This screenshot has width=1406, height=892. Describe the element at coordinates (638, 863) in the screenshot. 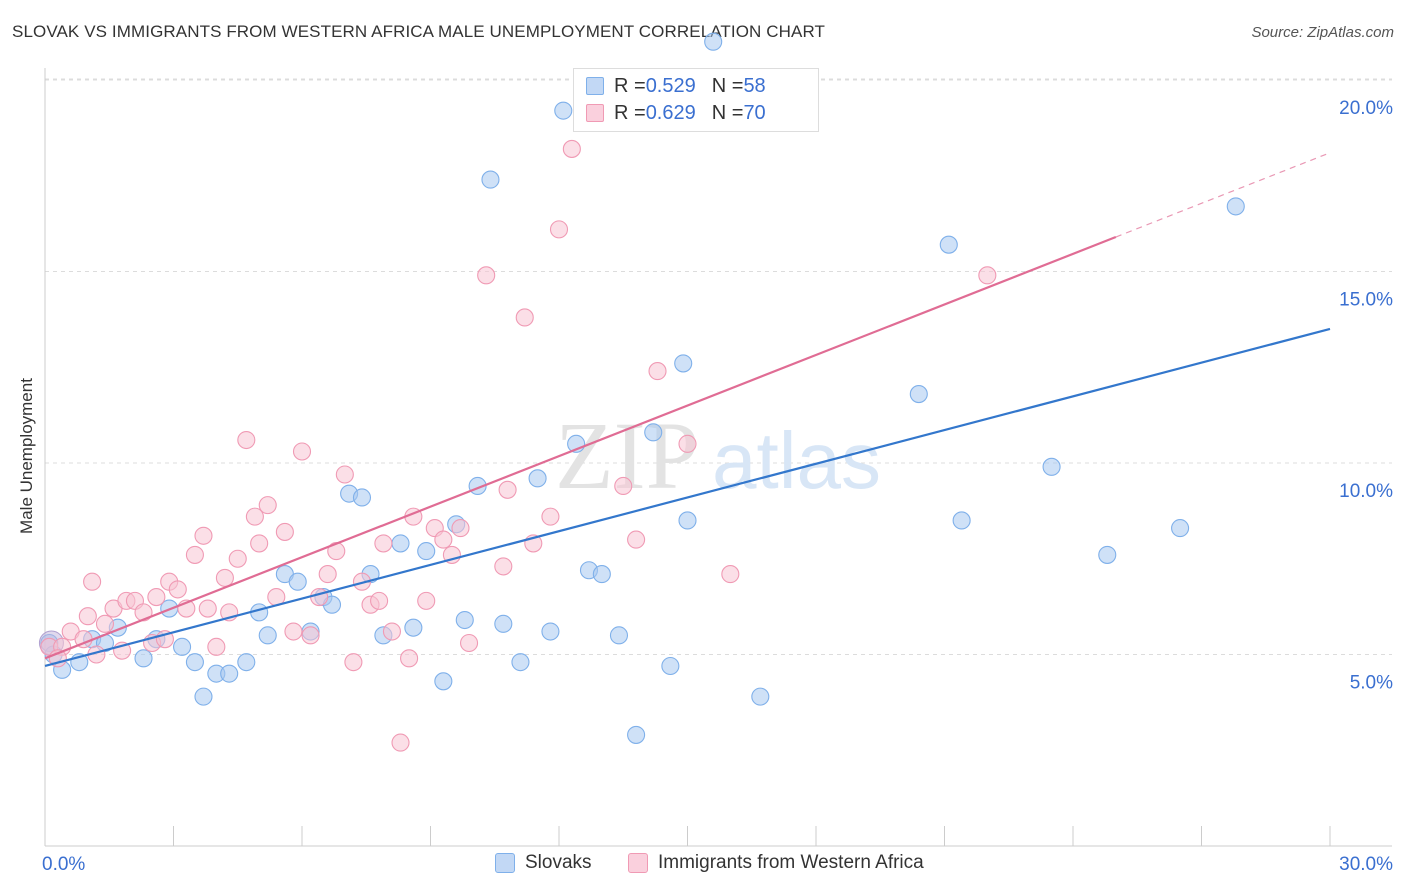

I see `series-swatch-immigrants` at that location.